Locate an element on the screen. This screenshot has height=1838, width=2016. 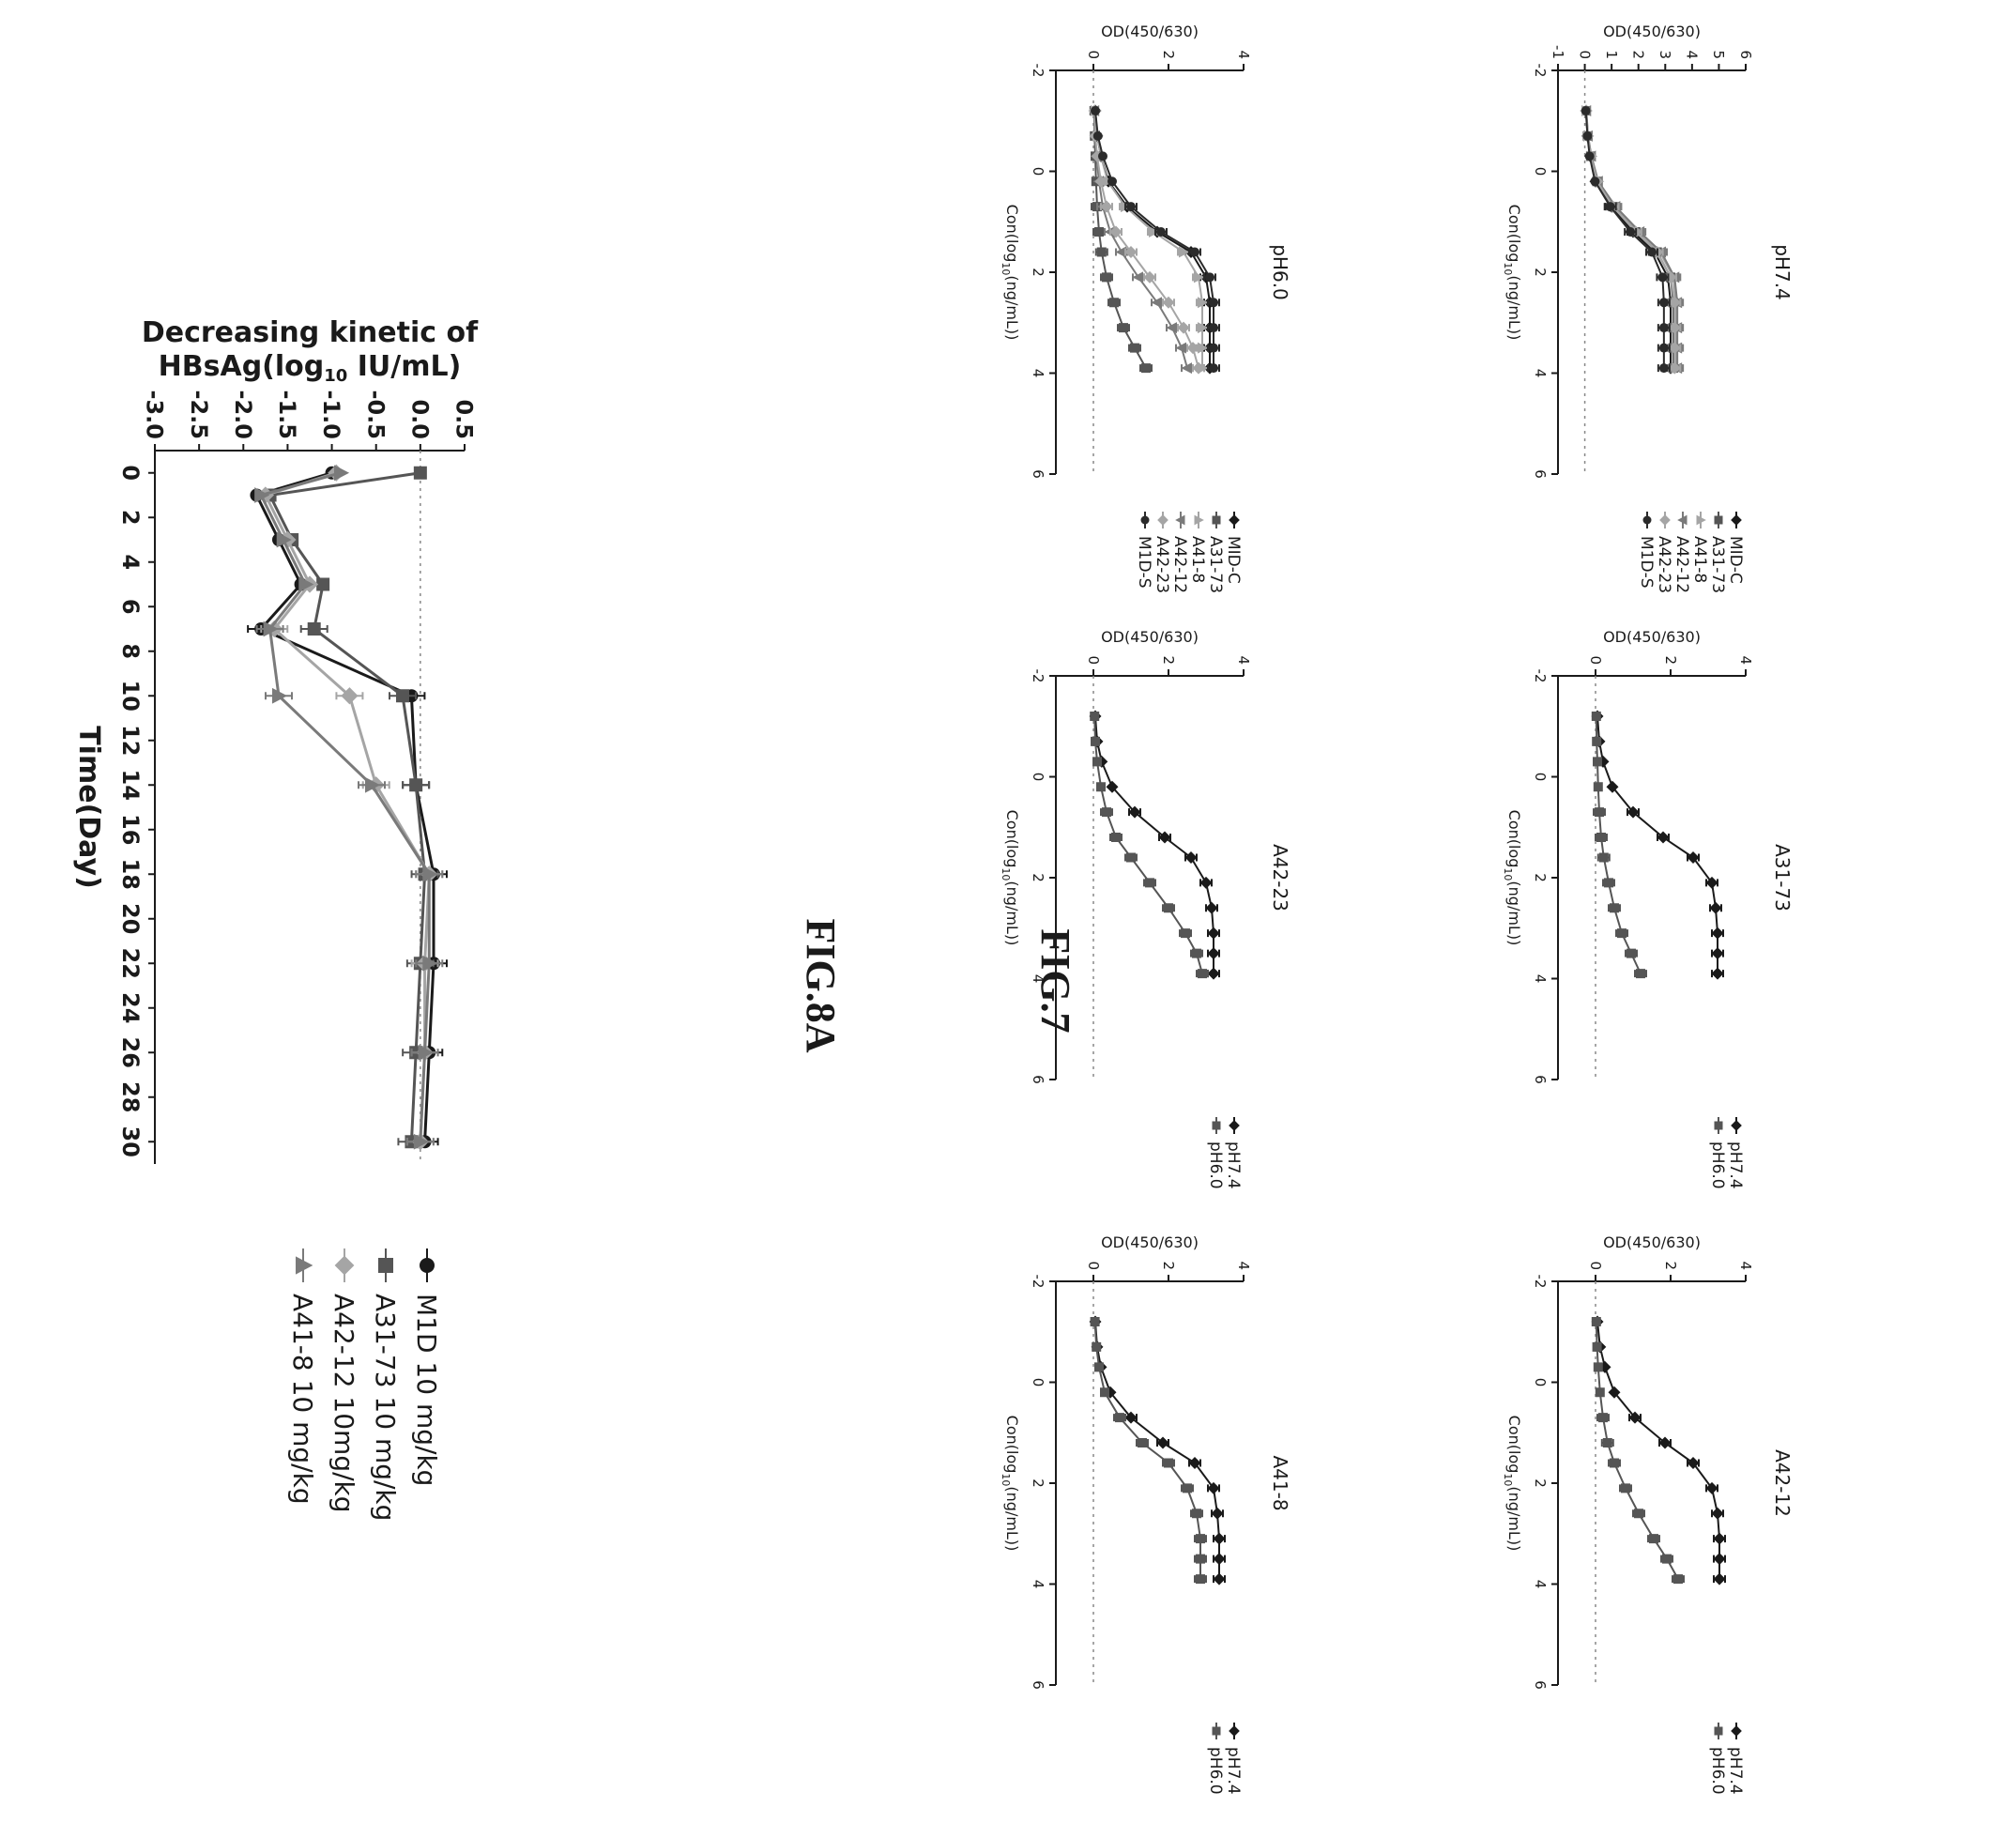
legend-label: A31-73 10 mg/kg is located at coordinates (385, 1407).